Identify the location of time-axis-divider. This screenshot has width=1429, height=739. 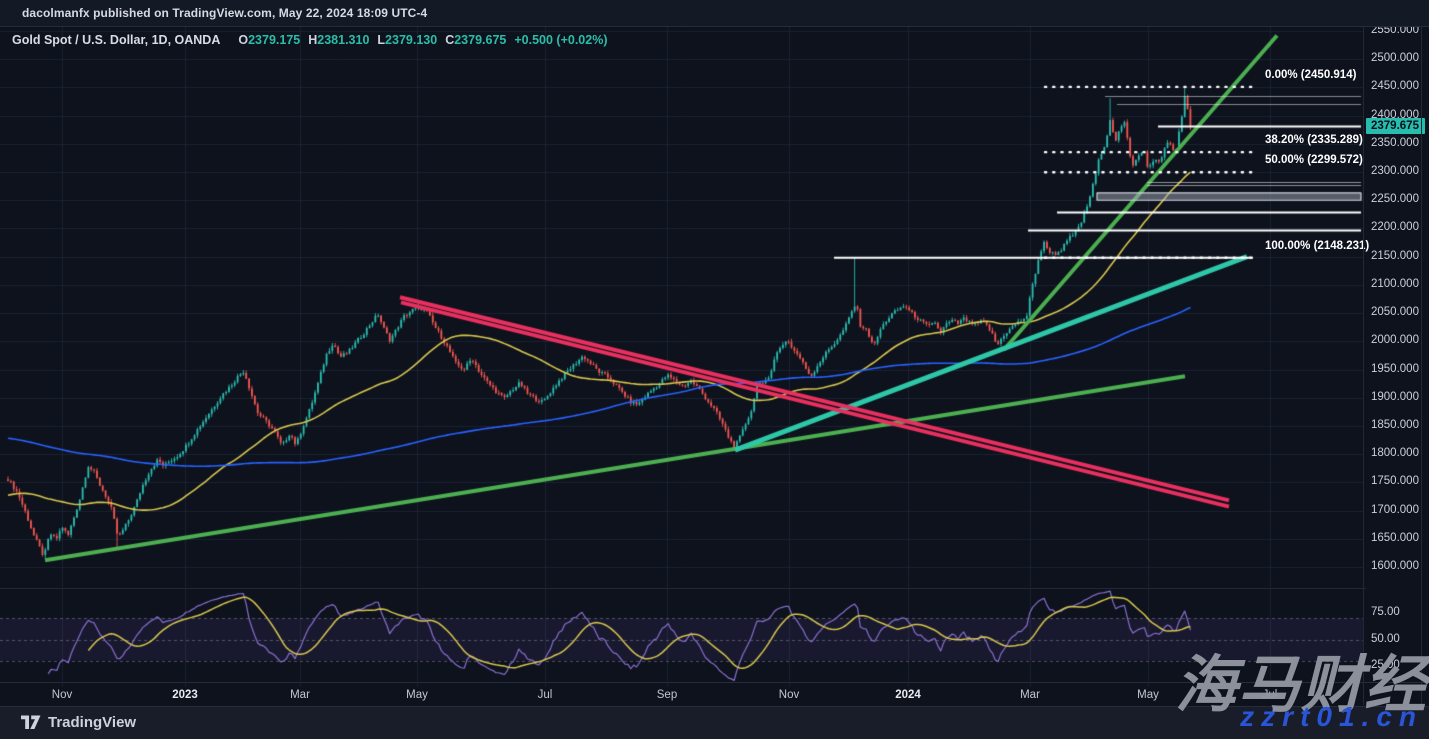
(714, 682).